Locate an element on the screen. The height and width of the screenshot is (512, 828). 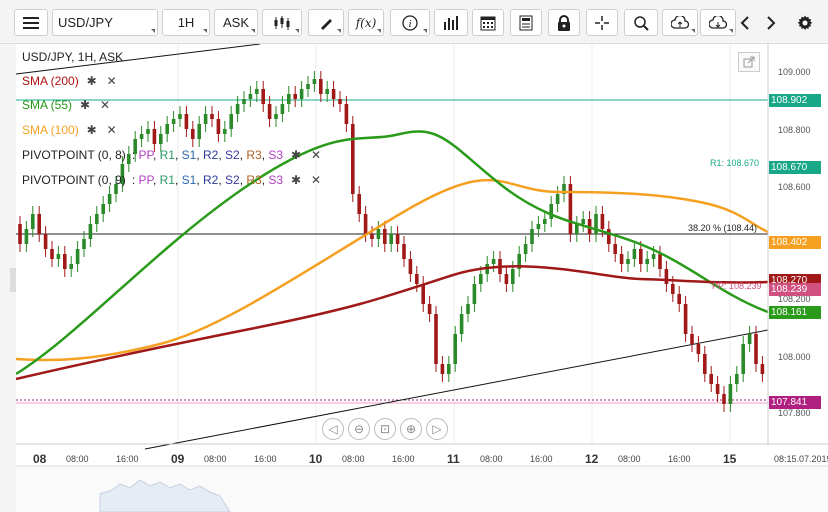
pp-annotation: PP: 108.239 is located at coordinates (737, 286).